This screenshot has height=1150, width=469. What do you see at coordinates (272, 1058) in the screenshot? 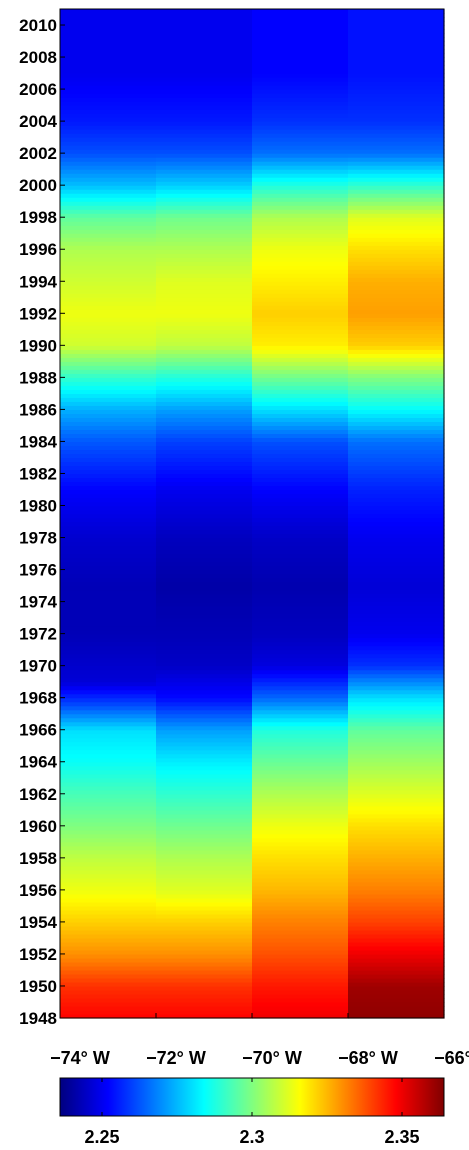
I see `x-tick-label: −70° W` at bounding box center [272, 1058].